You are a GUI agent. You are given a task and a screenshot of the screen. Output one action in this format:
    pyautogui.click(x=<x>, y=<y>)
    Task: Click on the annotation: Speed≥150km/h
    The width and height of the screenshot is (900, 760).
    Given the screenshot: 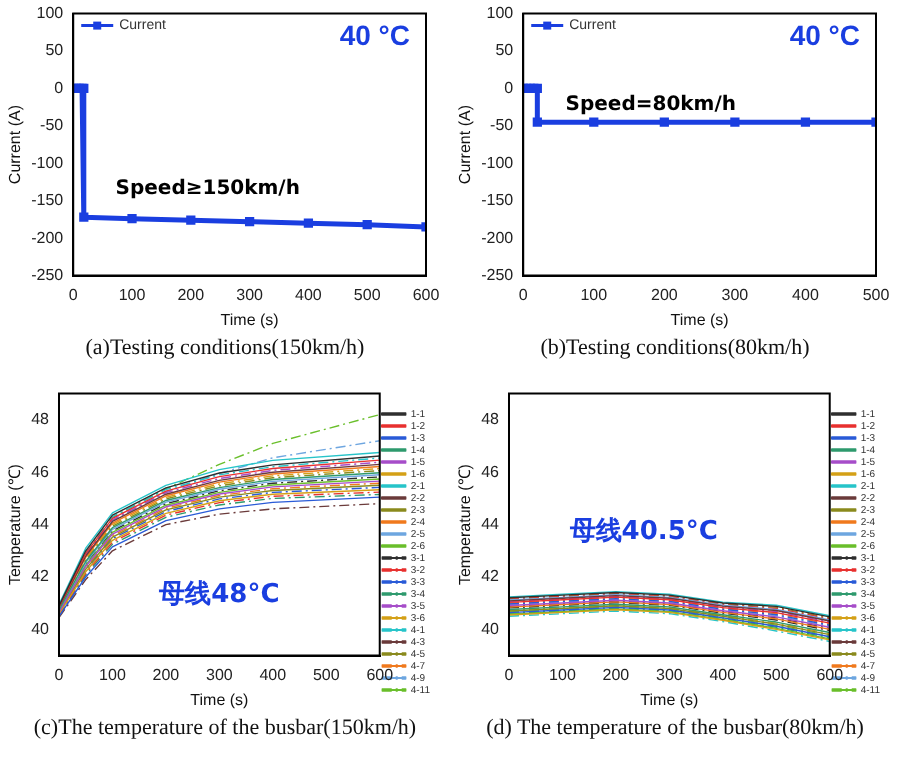 What is the action you would take?
    pyautogui.click(x=207, y=189)
    